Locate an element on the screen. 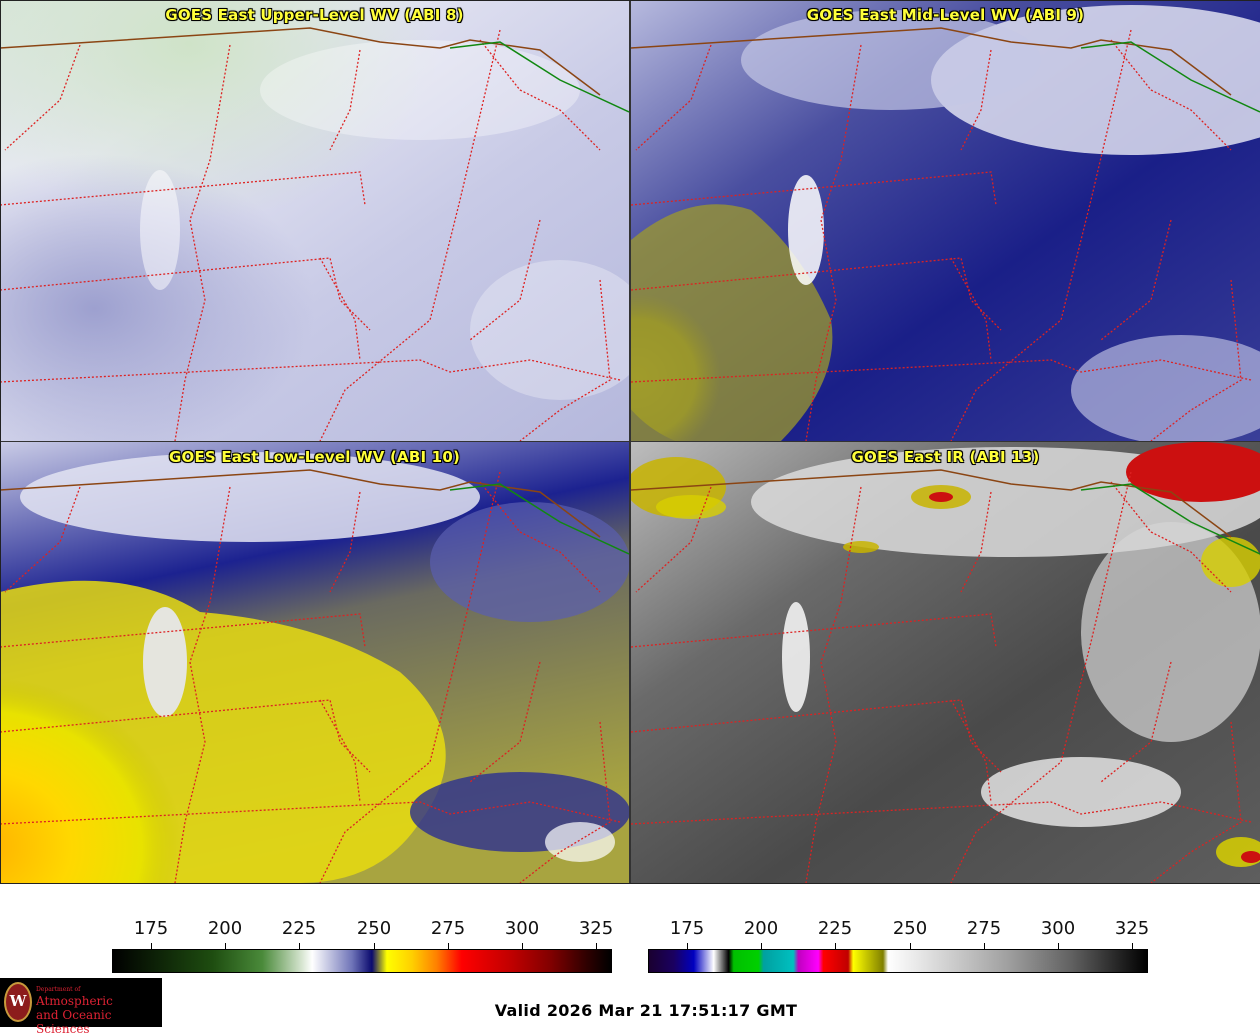 This screenshot has height=1036, width=1260. logo-dept: Department of is located at coordinates (58, 989).